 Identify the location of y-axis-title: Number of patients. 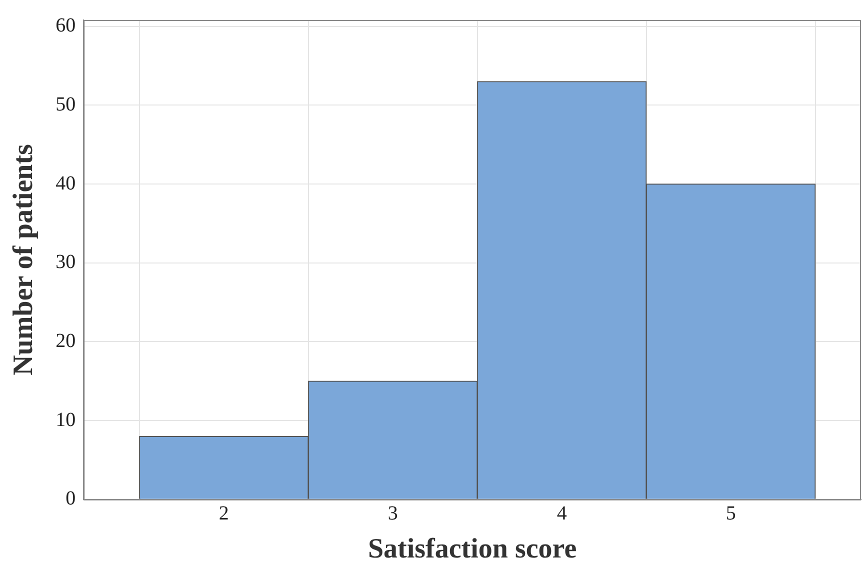
(24, 260).